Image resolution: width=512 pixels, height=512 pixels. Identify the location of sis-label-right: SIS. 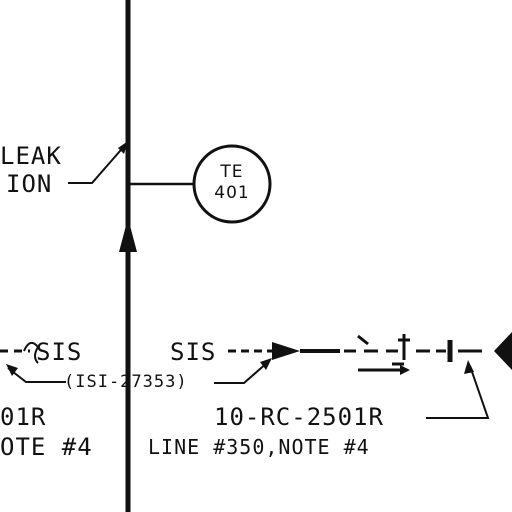
(193, 352).